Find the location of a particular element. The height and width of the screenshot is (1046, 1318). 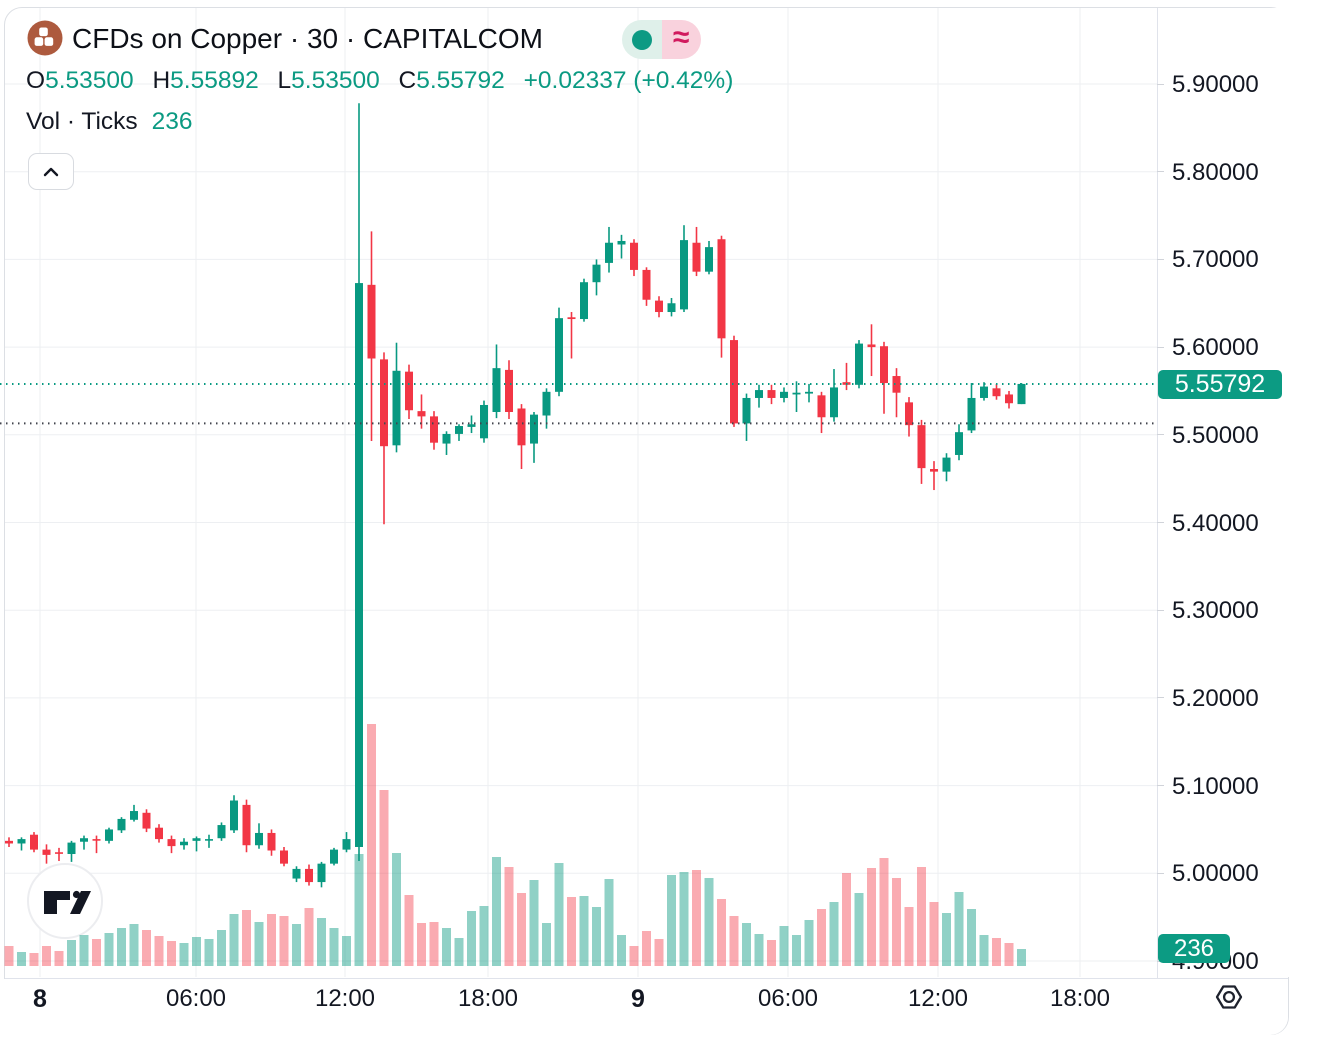

approx-icon: ≈ is located at coordinates (681, 37).